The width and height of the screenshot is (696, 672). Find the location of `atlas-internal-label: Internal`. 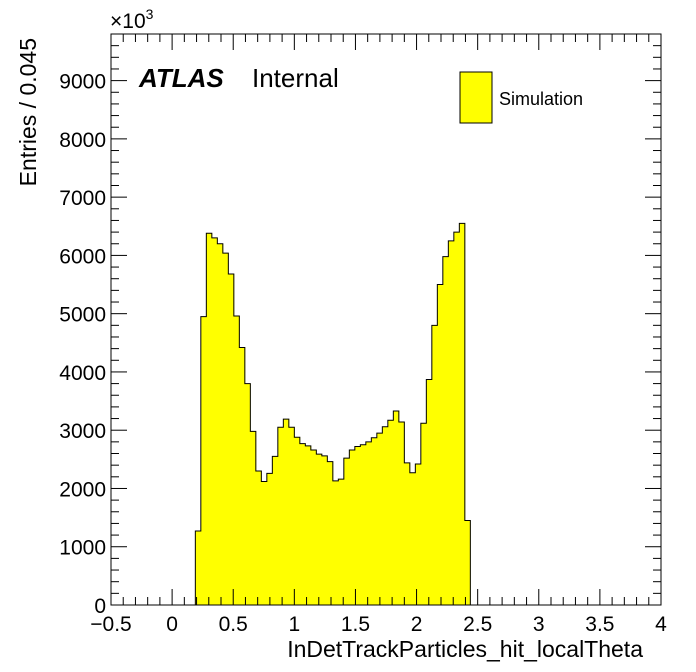

atlas-internal-label: Internal is located at coordinates (295, 78).